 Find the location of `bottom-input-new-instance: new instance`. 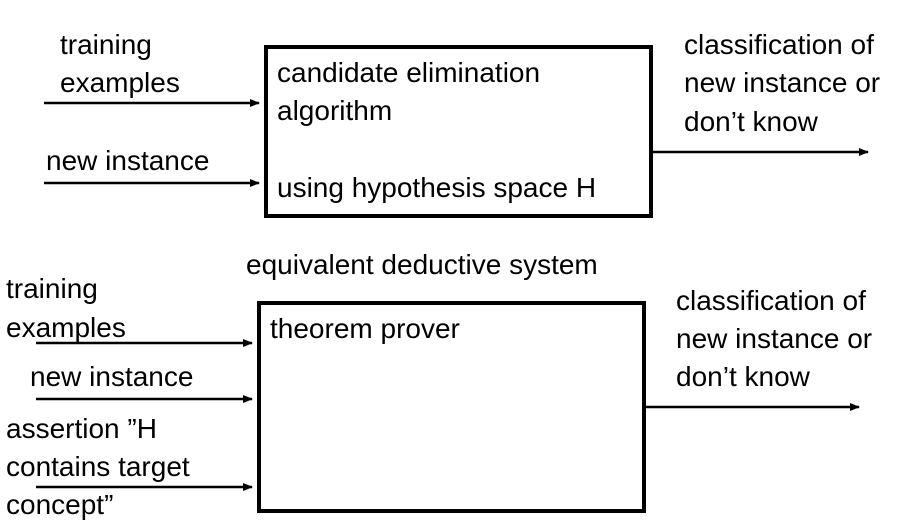

bottom-input-new-instance: new instance is located at coordinates (112, 376).